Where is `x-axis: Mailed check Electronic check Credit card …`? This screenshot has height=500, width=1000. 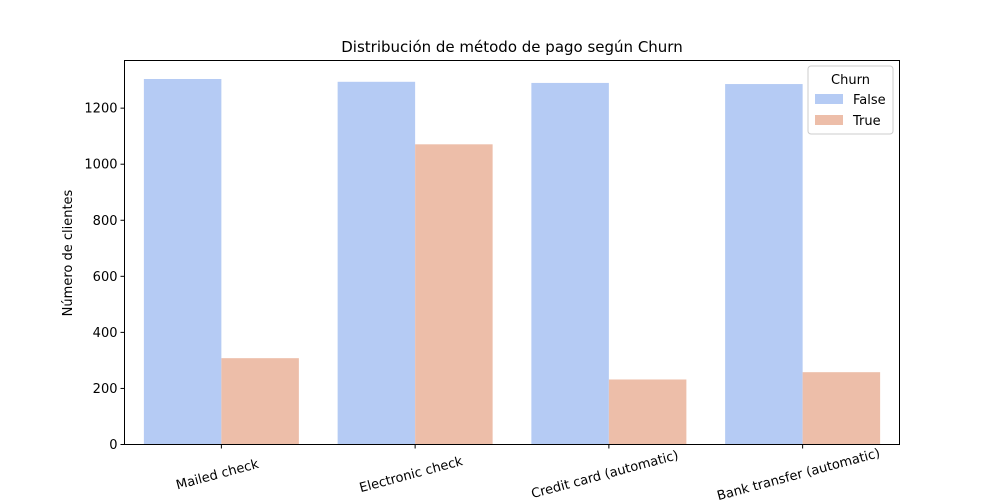
x-axis: Mailed check Electronic check Credit card … is located at coordinates (528, 472).